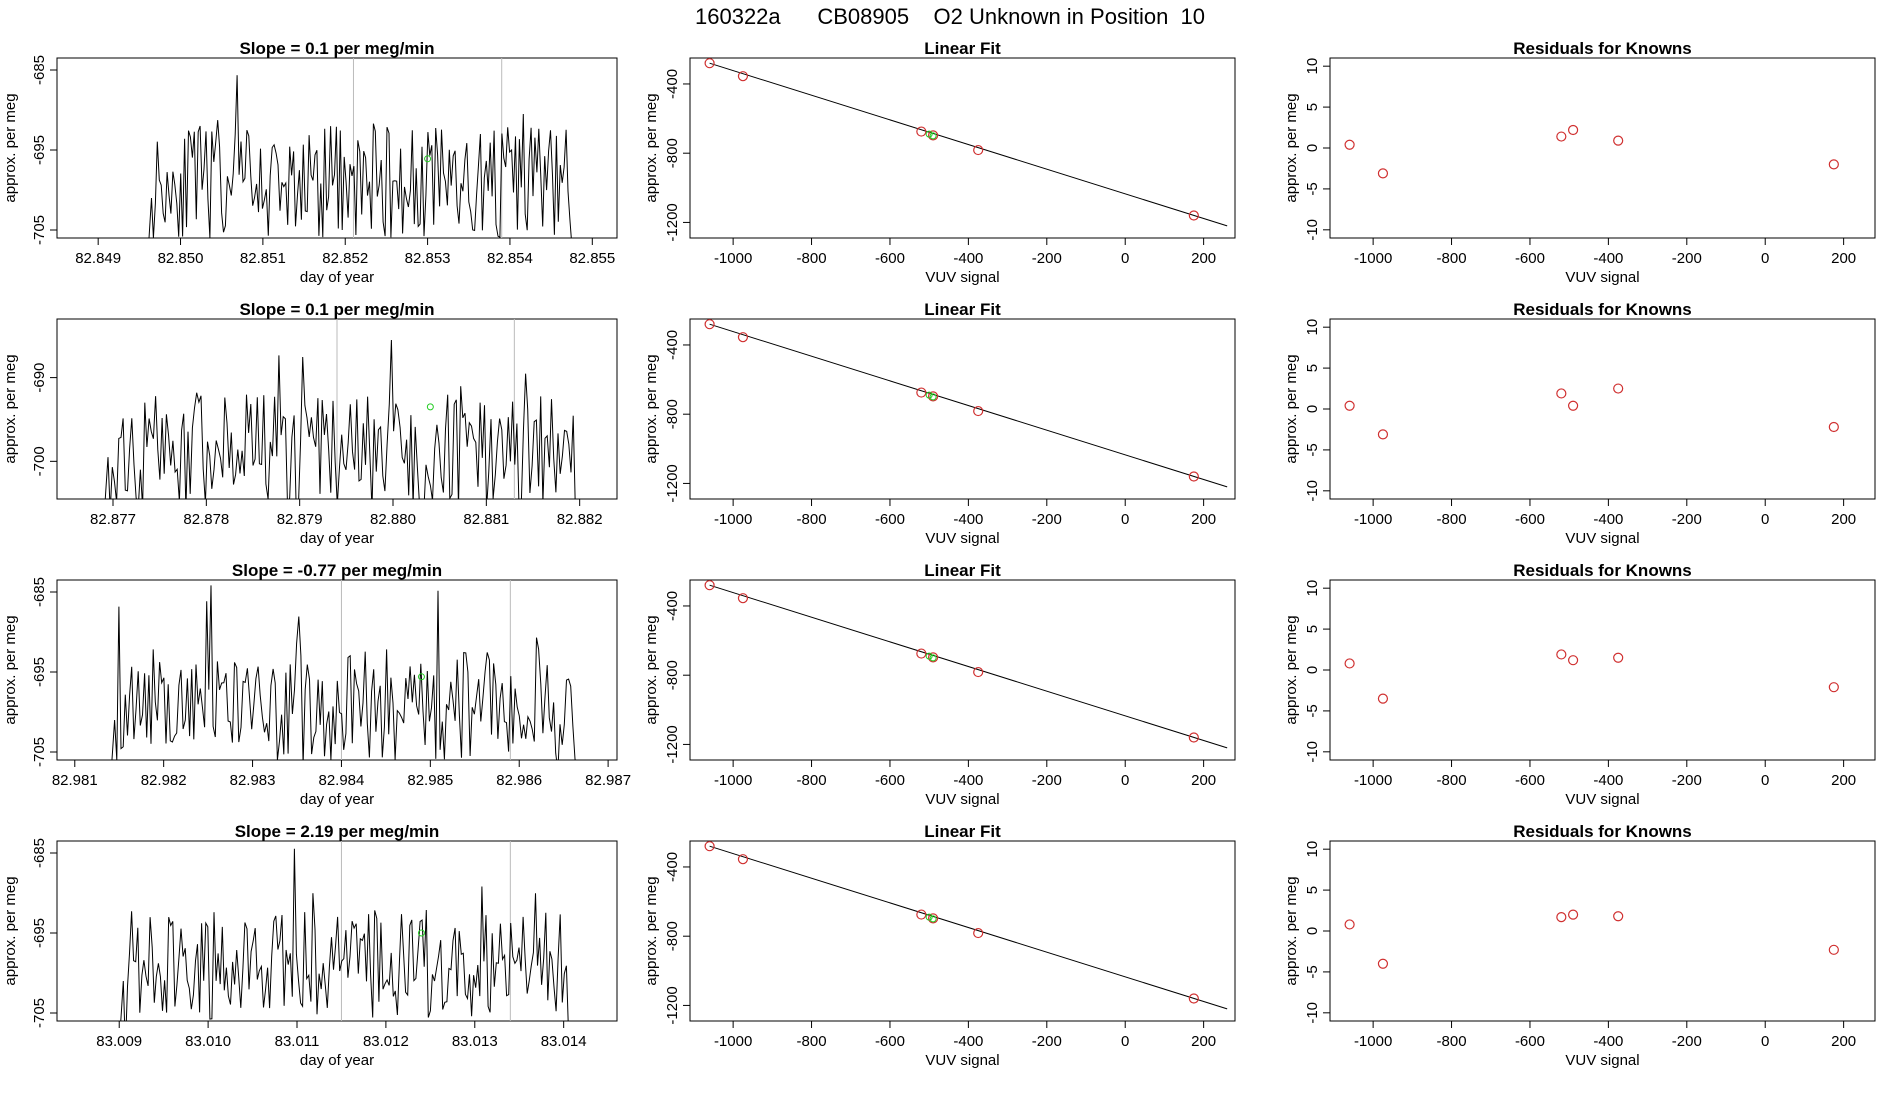  I want to click on unknown-marker, so click(421, 933).